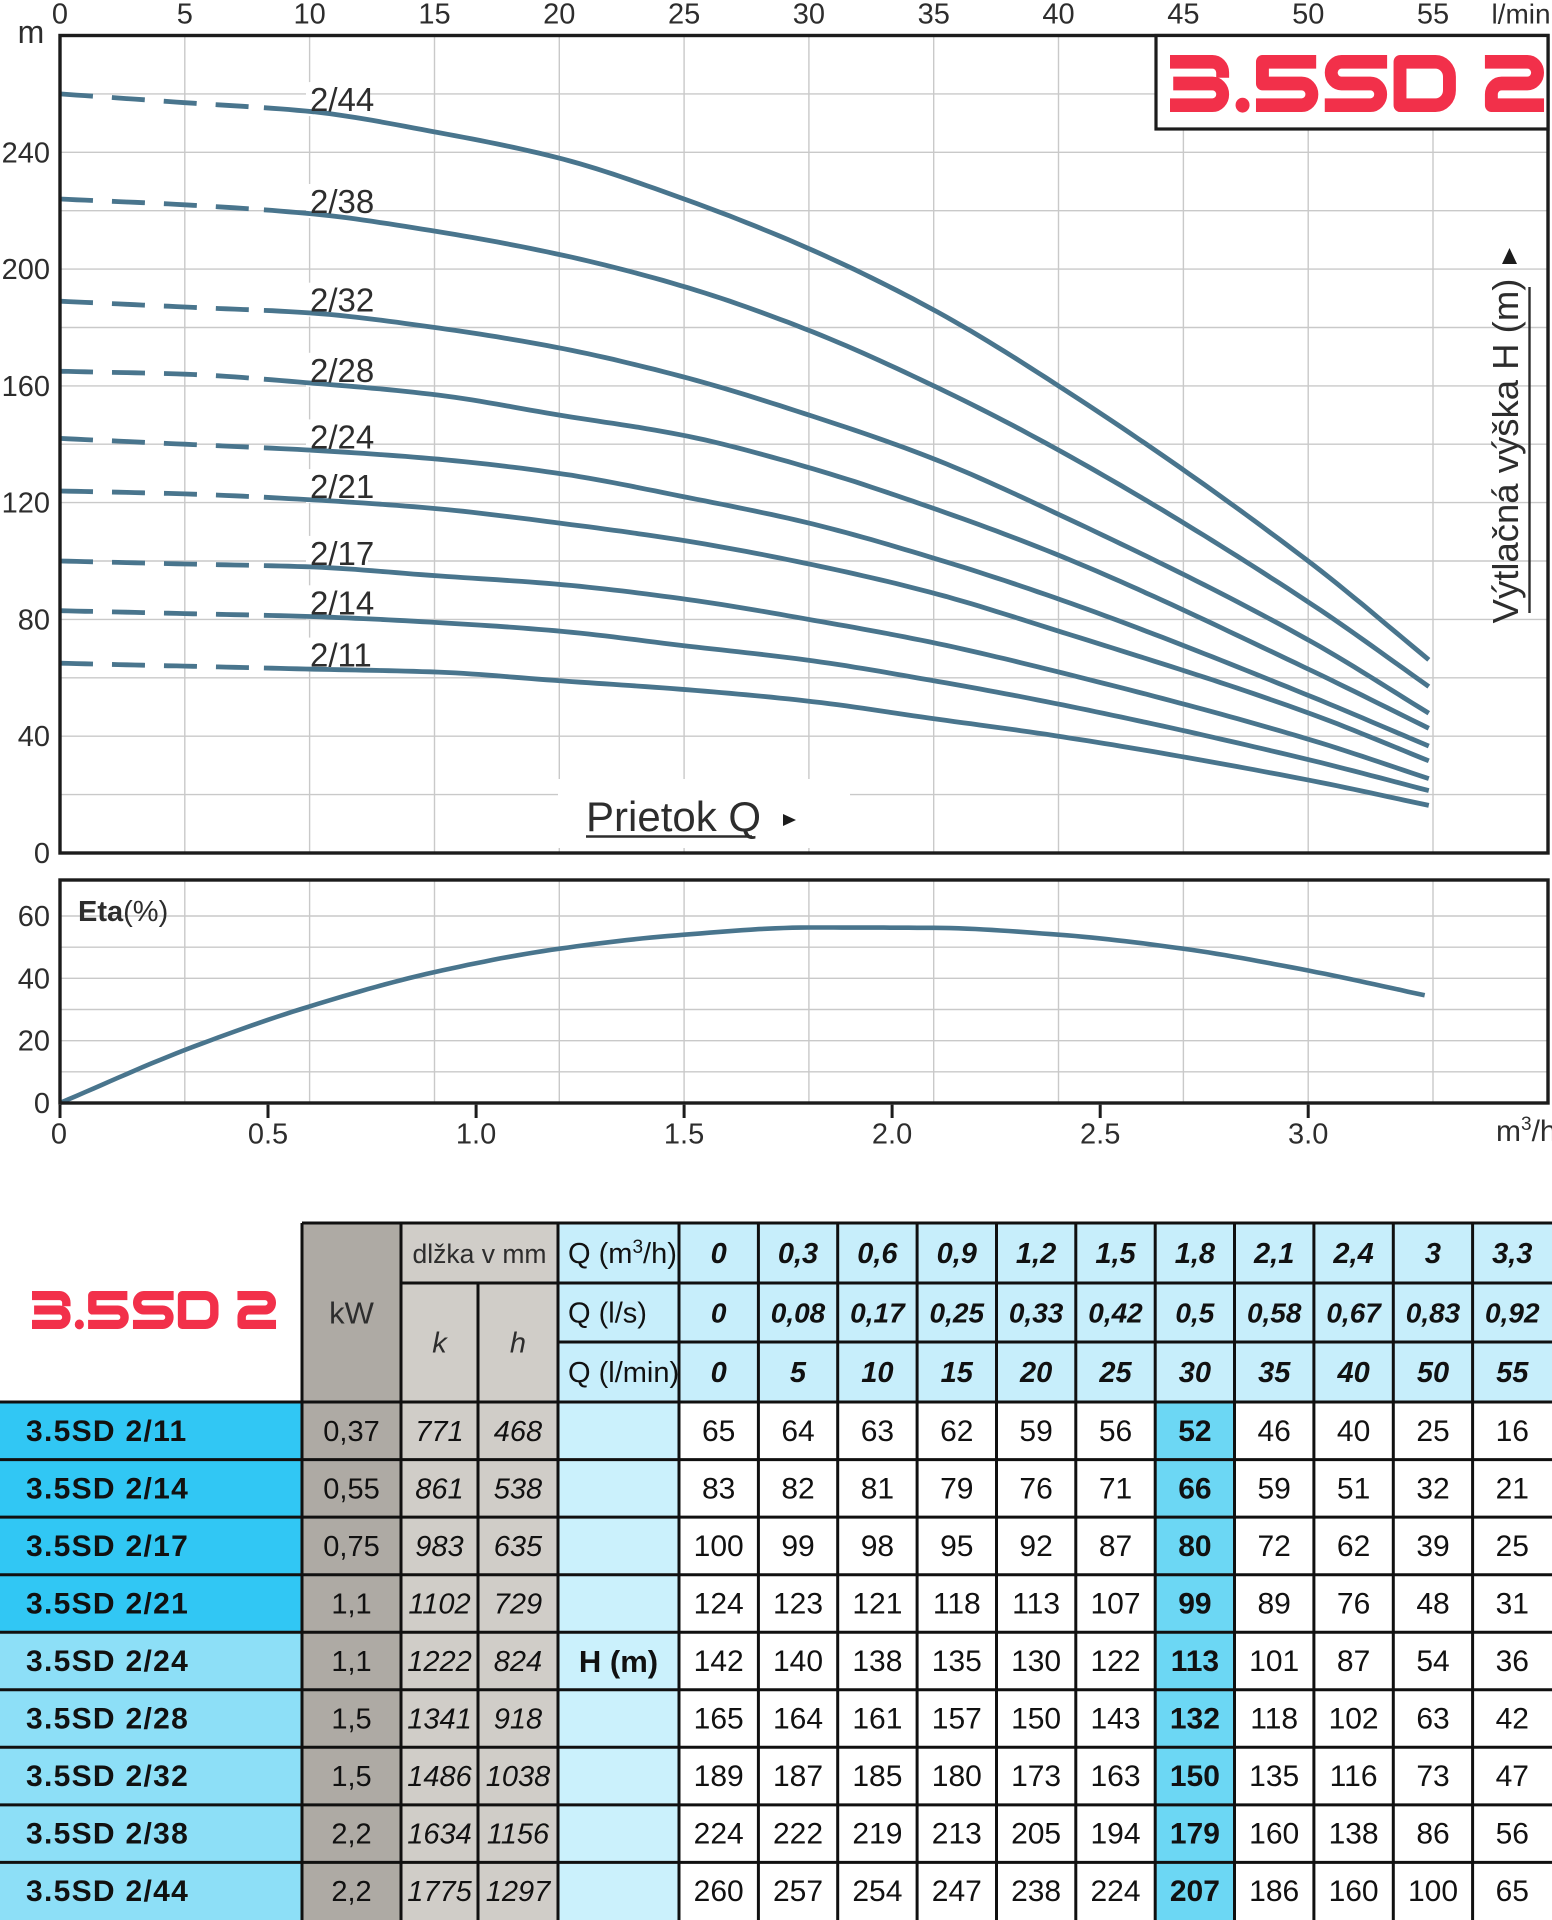  Describe the element at coordinates (1194, 1431) in the screenshot. I see `svg-text: 52` at that location.